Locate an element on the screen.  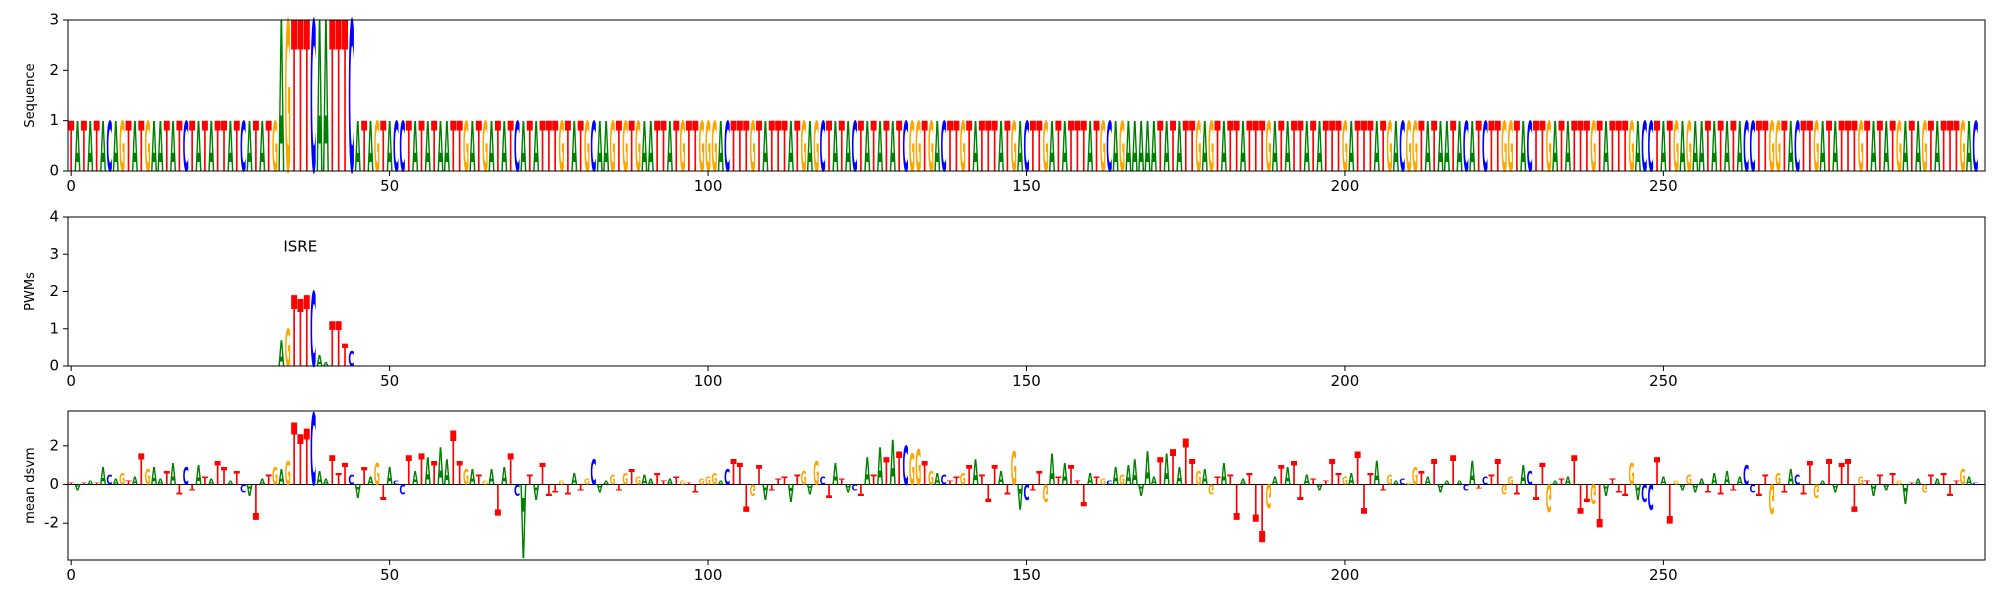
x-tick-label: 200 is located at coordinates (1345, 575).